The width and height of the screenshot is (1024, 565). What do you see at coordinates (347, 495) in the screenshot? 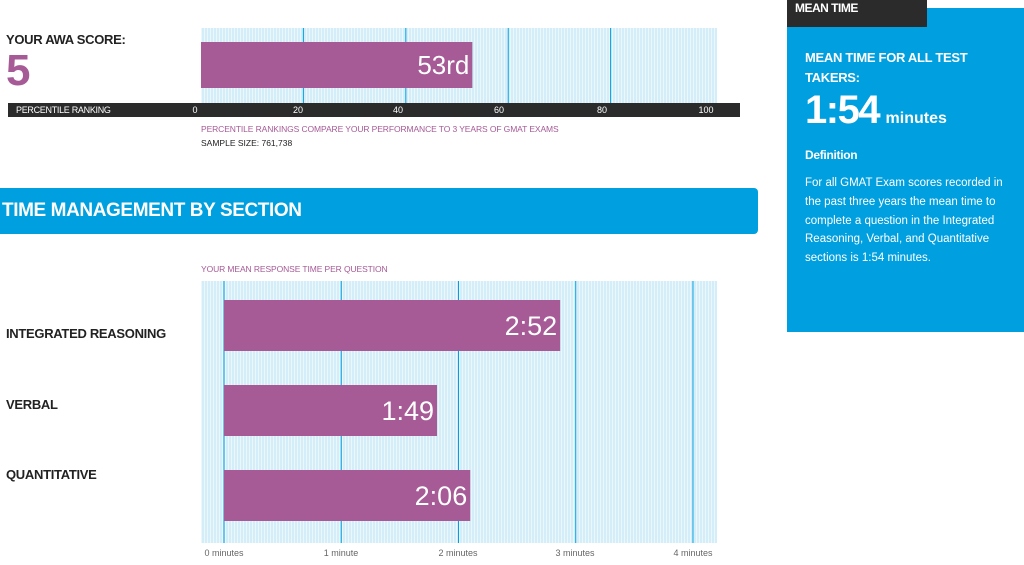
I see `bar-quantitative` at bounding box center [347, 495].